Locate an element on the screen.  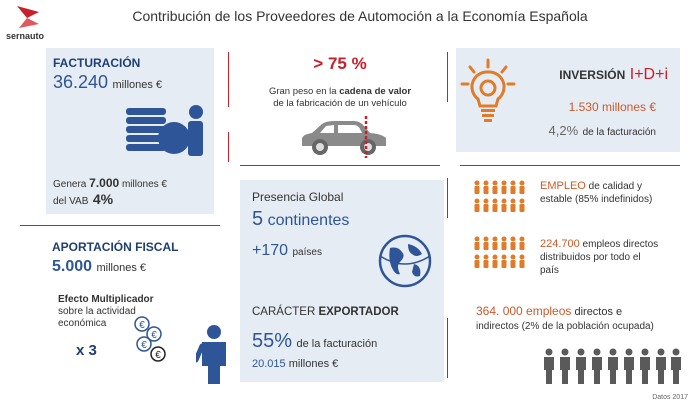
continents-label: continentes is located at coordinates (308, 220).